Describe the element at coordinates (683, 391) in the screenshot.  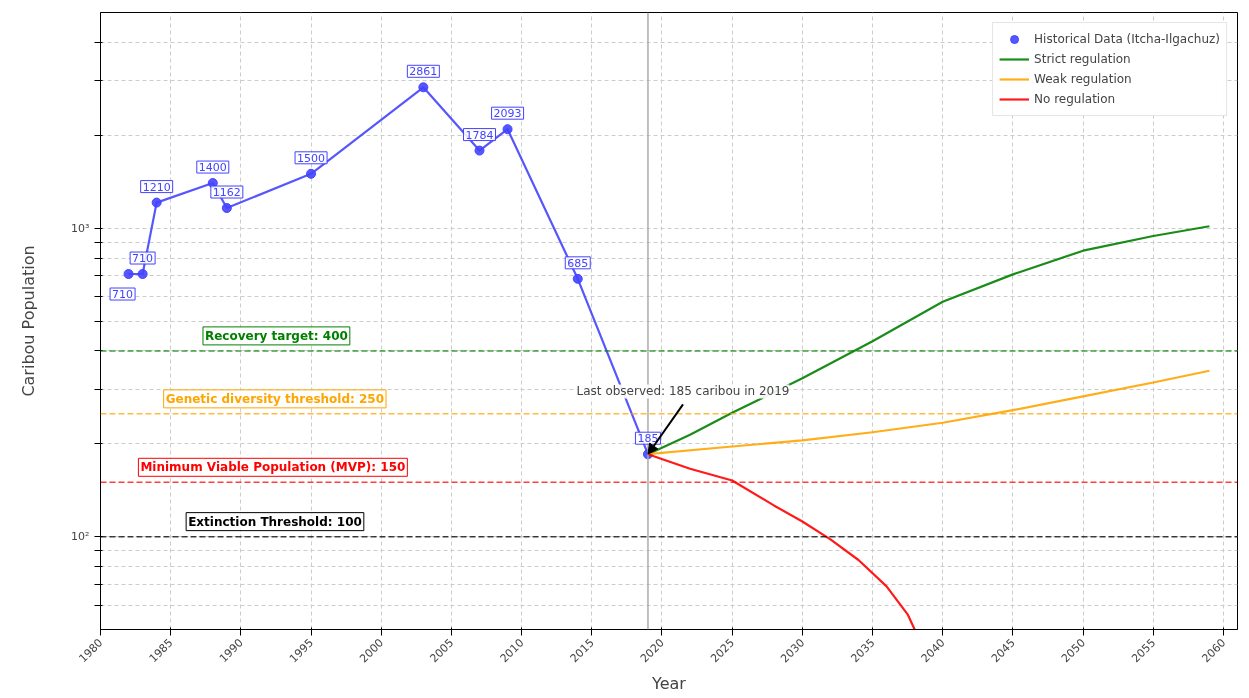
I see `annotation: Last observed: 185 caribou in 2019` at that location.